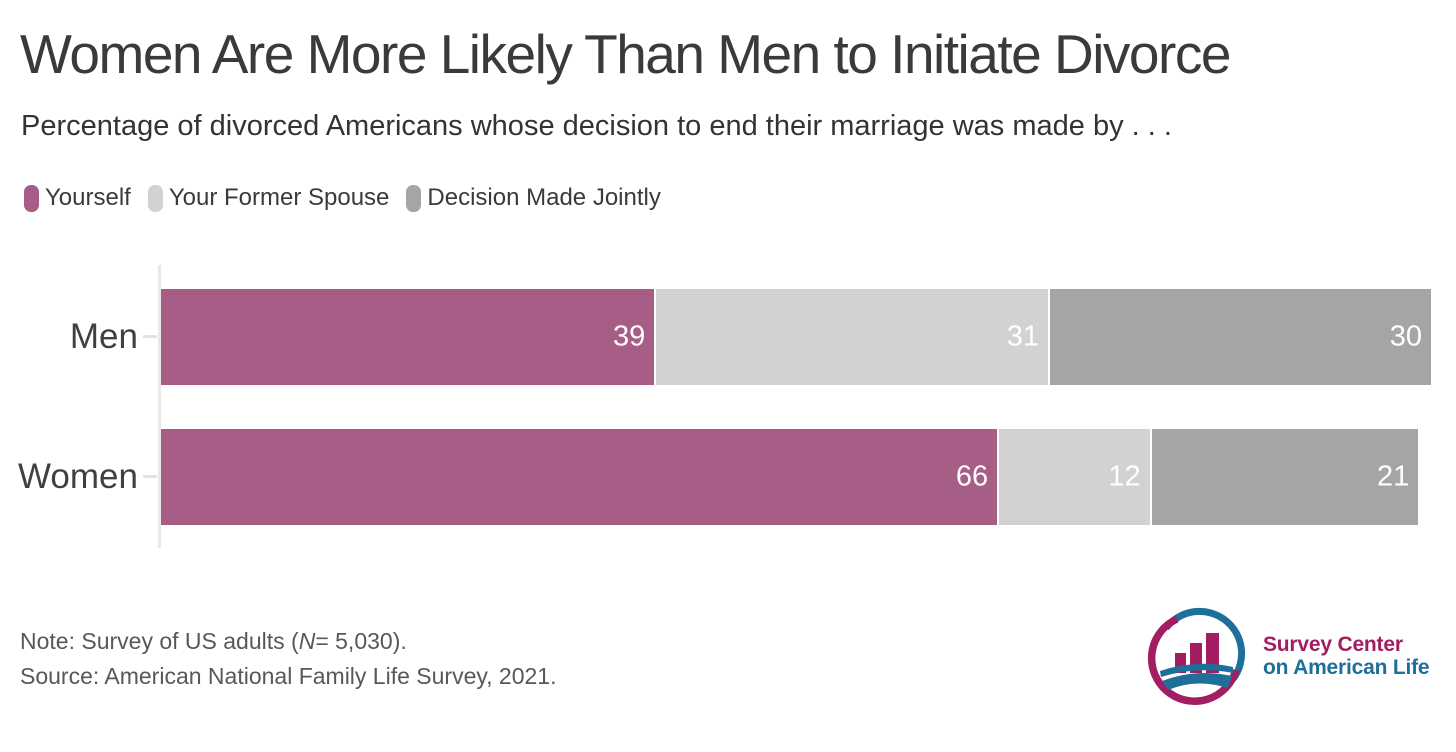  I want to click on legend-item: Your Former Spouse, so click(268, 198).